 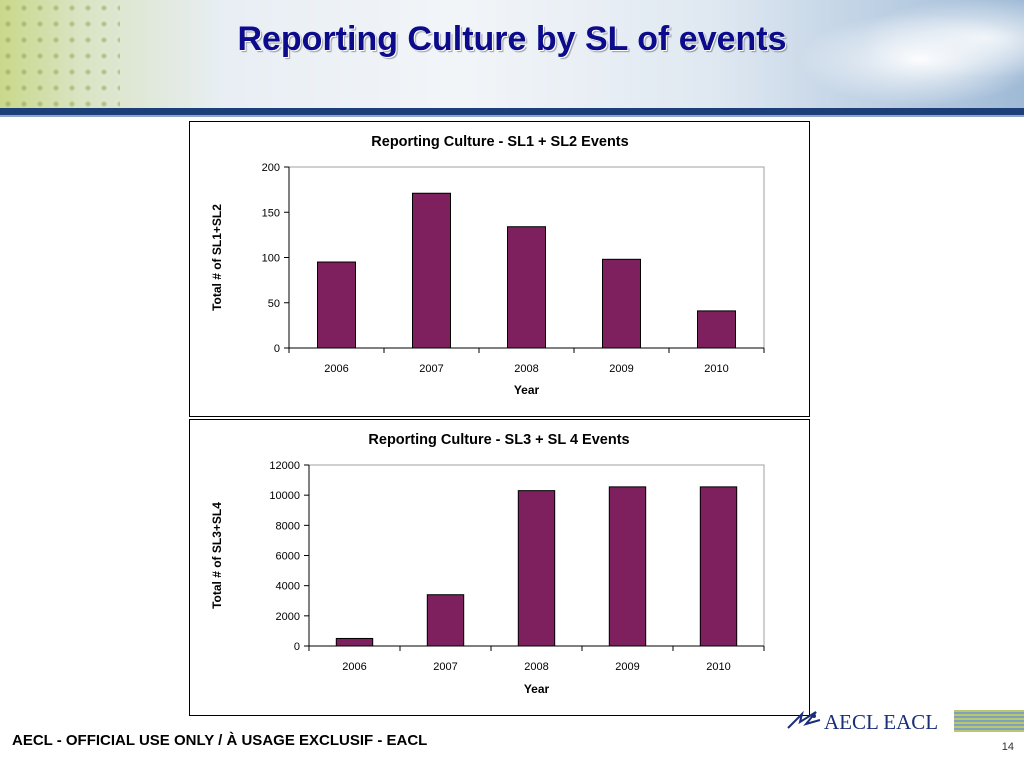 What do you see at coordinates (336, 369) in the screenshot?
I see `sl1-sl2-xtick-label: 2006` at bounding box center [336, 369].